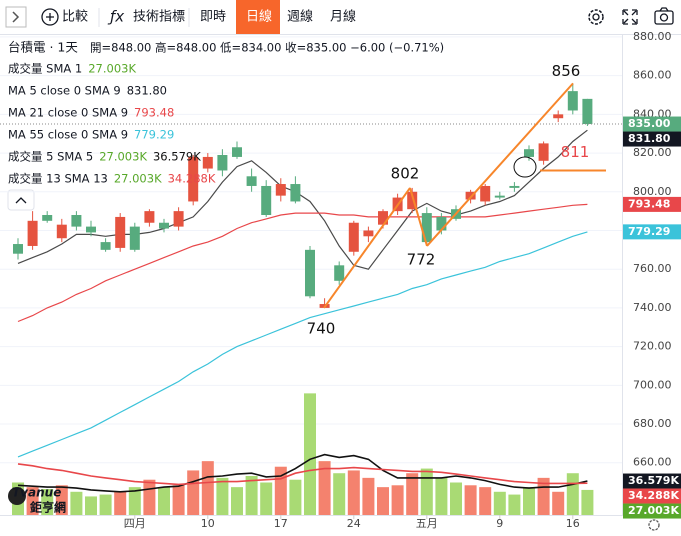 The width and height of the screenshot is (681, 536). What do you see at coordinates (75, 17) in the screenshot?
I see `toolbar-button: 比較` at bounding box center [75, 17].